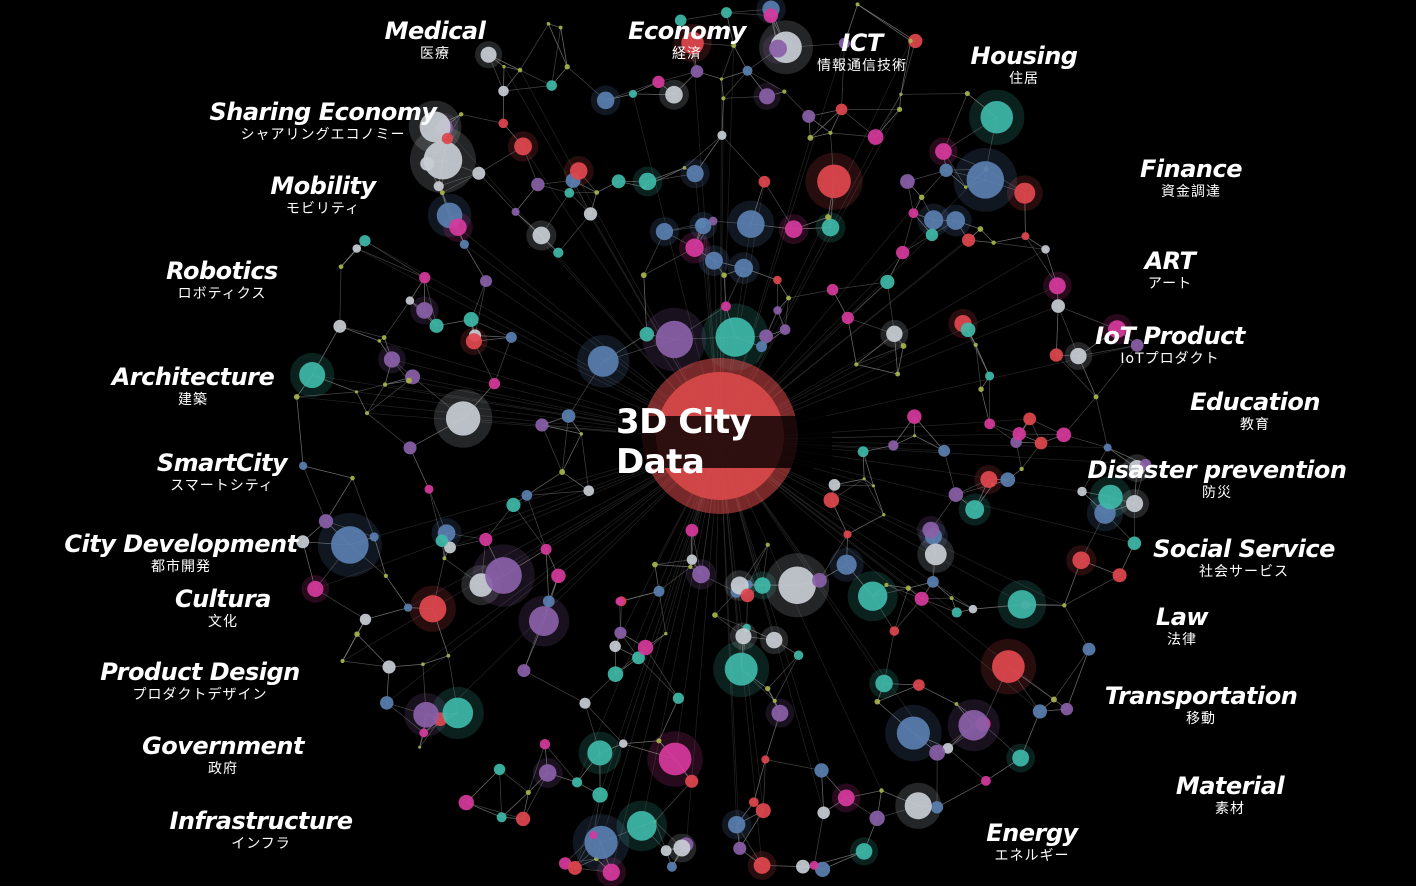 The image size is (1416, 886). I want to click on category-label-mobility: Mobility モビリティ, so click(323, 195).